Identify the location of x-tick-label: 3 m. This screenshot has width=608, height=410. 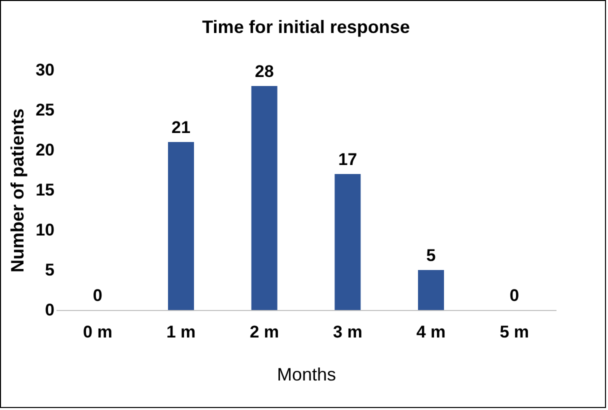
(347, 332).